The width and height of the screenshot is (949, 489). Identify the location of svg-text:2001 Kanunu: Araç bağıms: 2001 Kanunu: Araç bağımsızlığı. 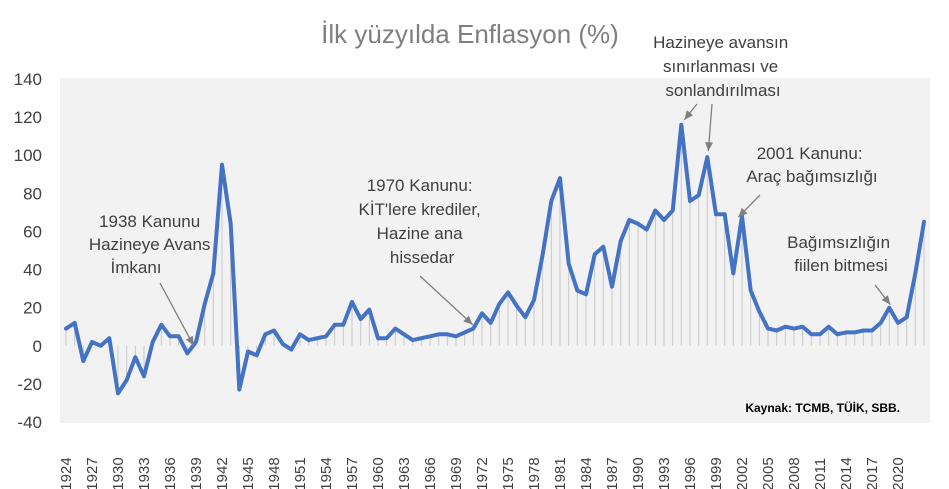
(811, 165).